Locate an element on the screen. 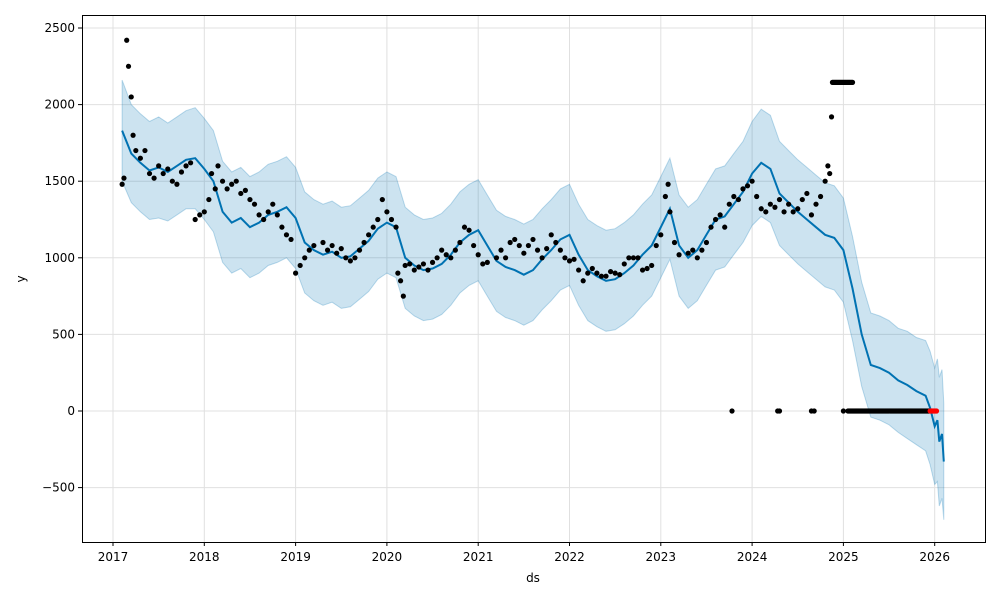 The height and width of the screenshot is (604, 1000). y-axis-label: y is located at coordinates (21, 278).